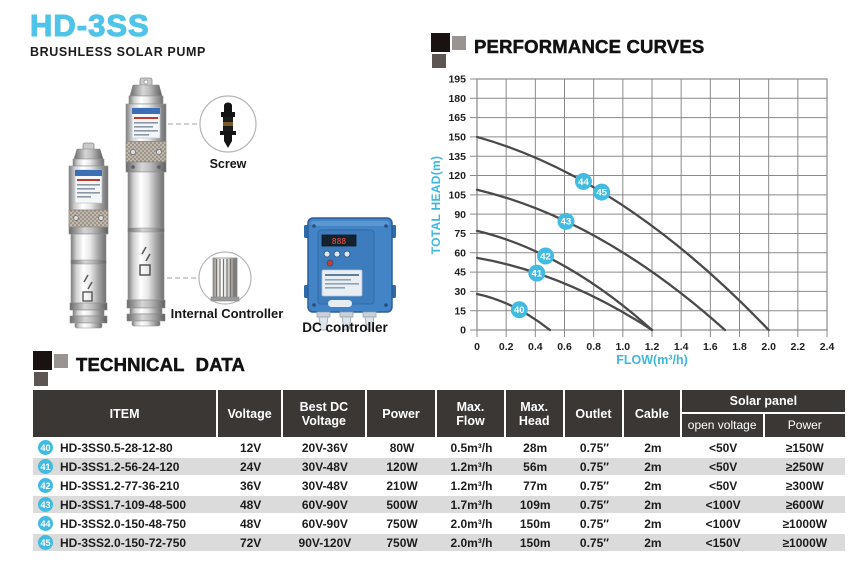  I want to click on cell-open_voltage: <150V, so click(723, 541).